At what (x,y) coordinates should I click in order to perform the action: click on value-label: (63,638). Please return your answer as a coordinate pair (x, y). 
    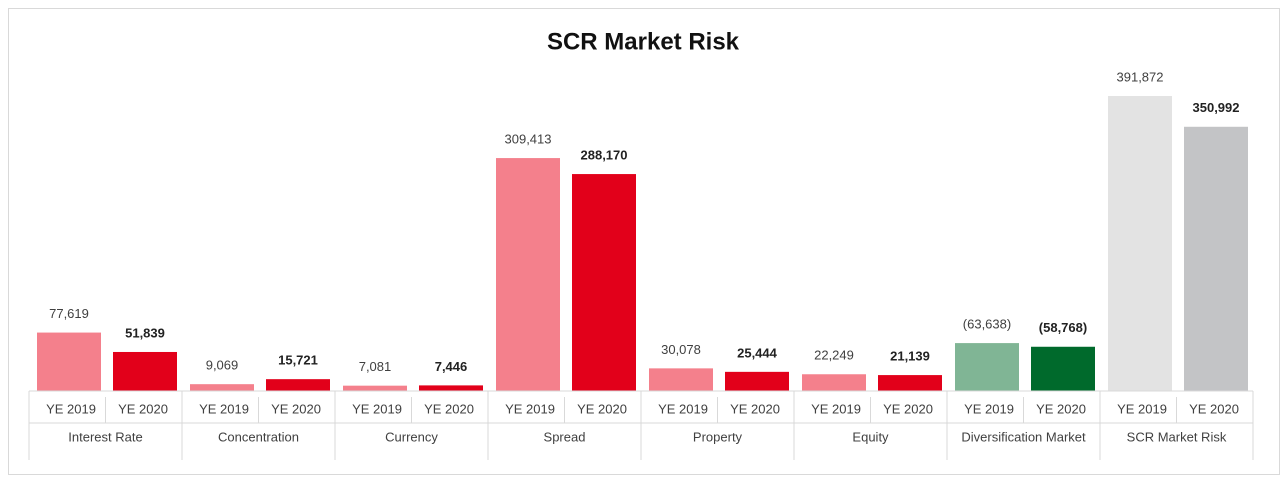
    Looking at the image, I should click on (987, 324).